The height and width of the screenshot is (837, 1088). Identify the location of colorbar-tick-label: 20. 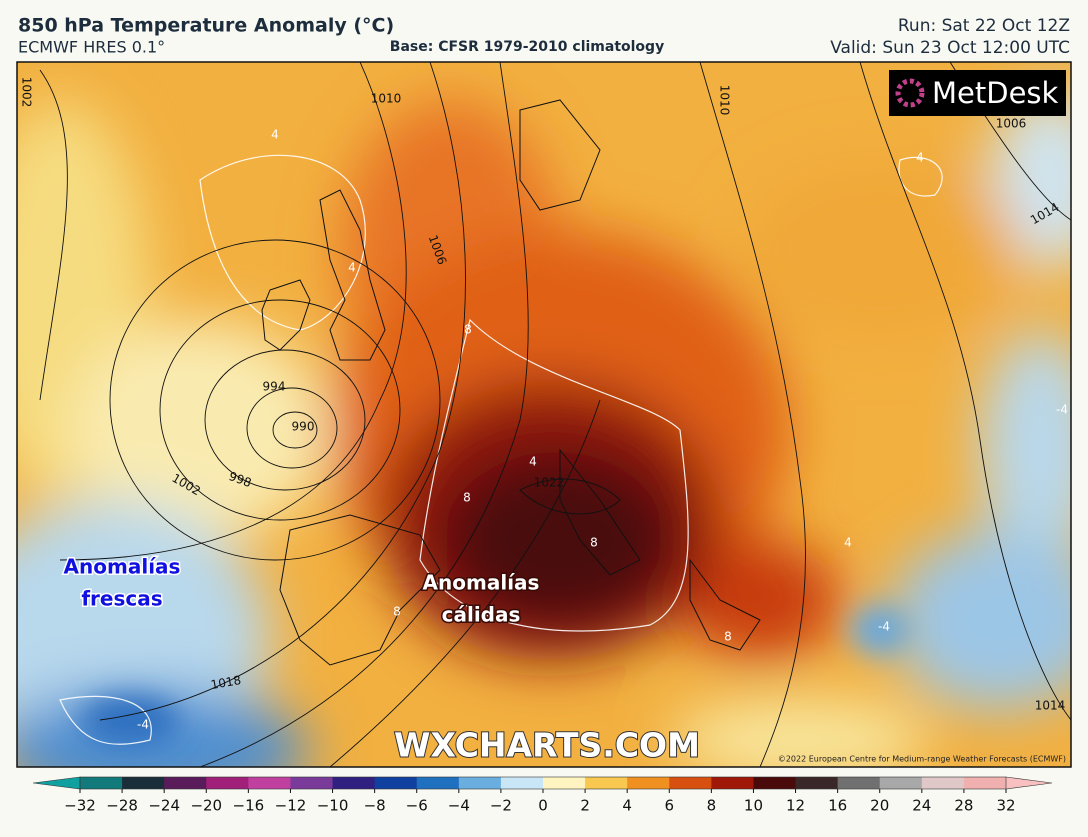
(879, 806).